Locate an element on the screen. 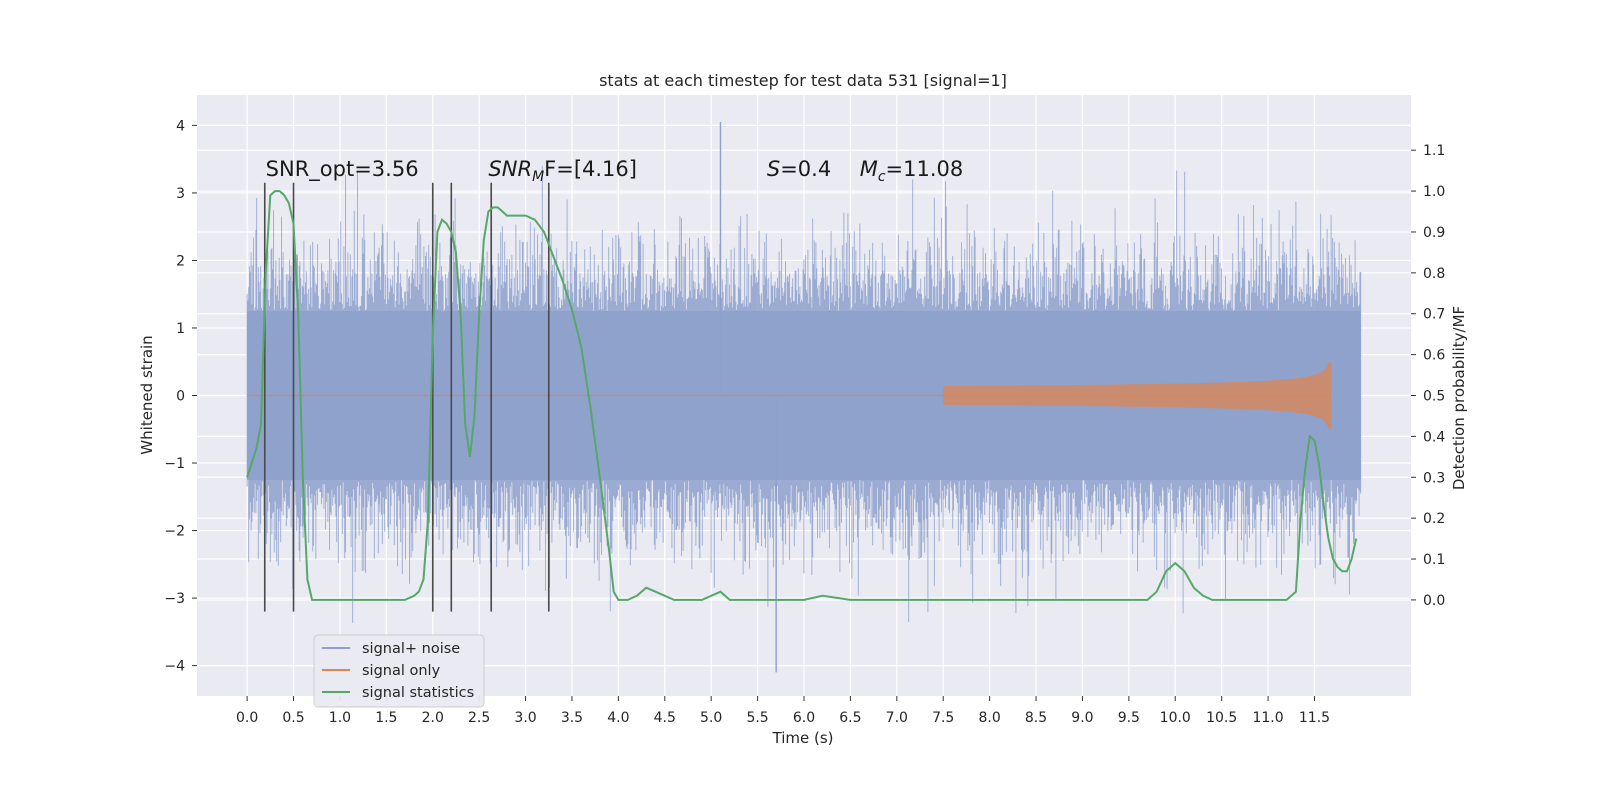 Image resolution: width=1600 pixels, height=800 pixels. x-tick-label: 11.5 is located at coordinates (1314, 718).